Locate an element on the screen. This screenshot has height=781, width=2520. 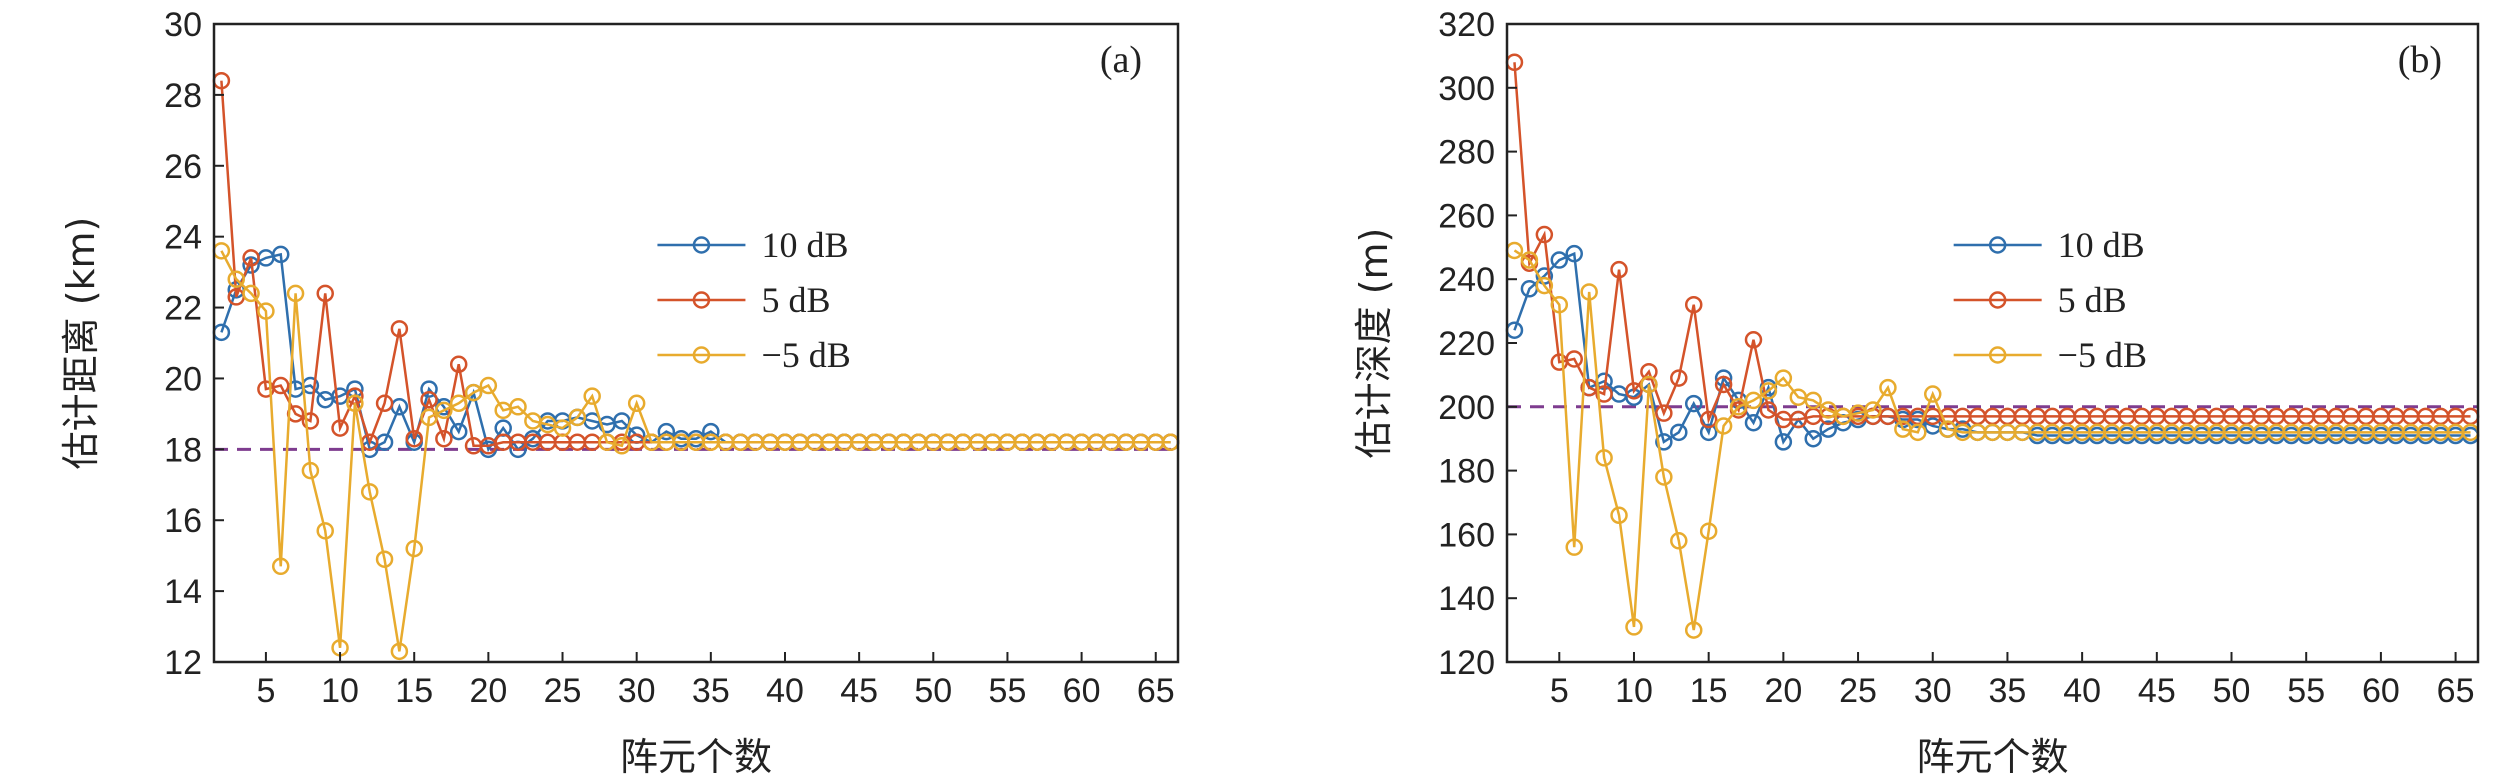
x-tick-label: 5 is located at coordinates (1559, 691).